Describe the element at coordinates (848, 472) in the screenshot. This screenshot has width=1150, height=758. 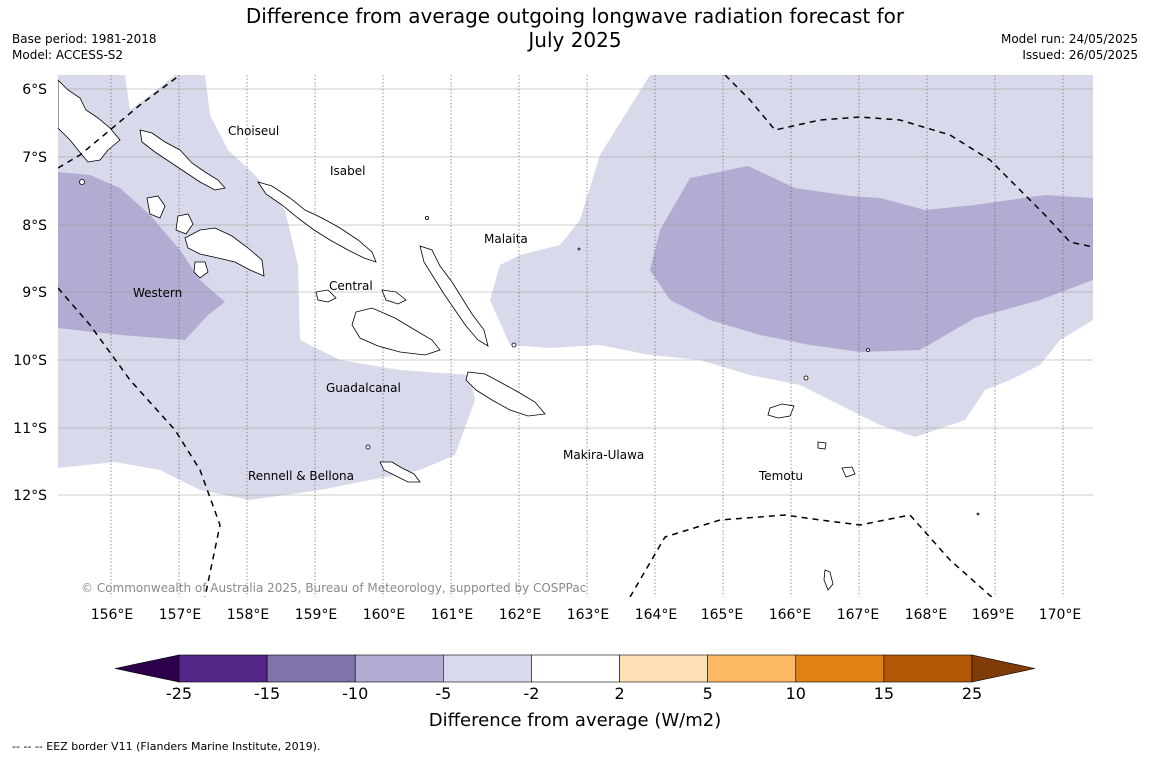
I see `island-vanikoro` at that location.